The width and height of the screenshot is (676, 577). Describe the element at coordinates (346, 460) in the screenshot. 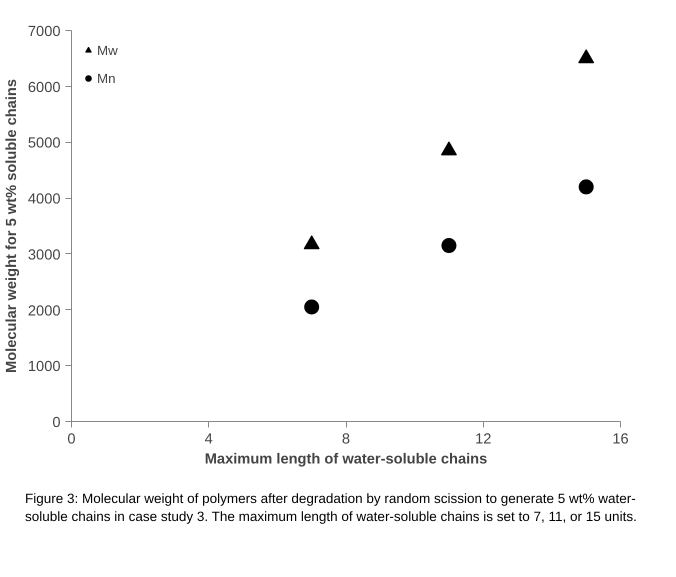

I see `x-axis-title: Maximum length of water-soluble chains` at that location.